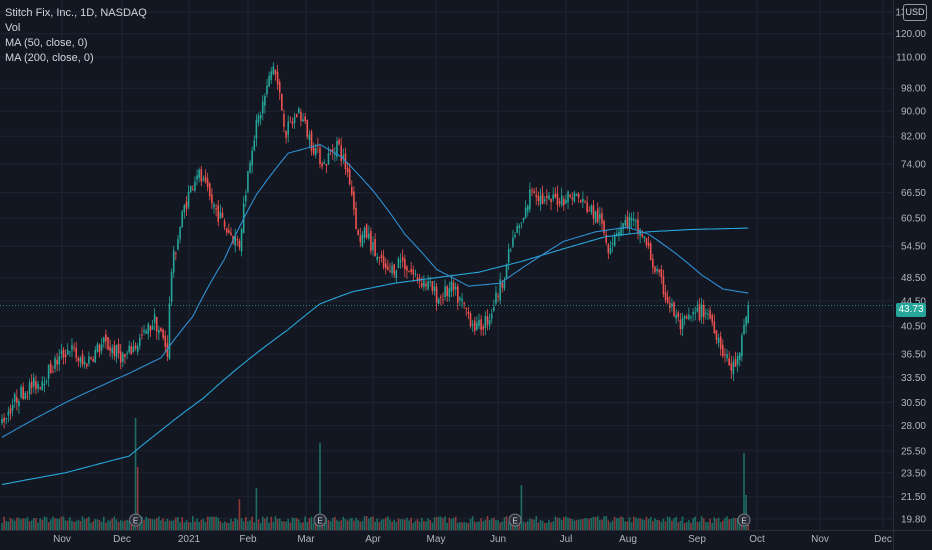  I want to click on ma200-legend: MA (200, close, 0), so click(49, 58).